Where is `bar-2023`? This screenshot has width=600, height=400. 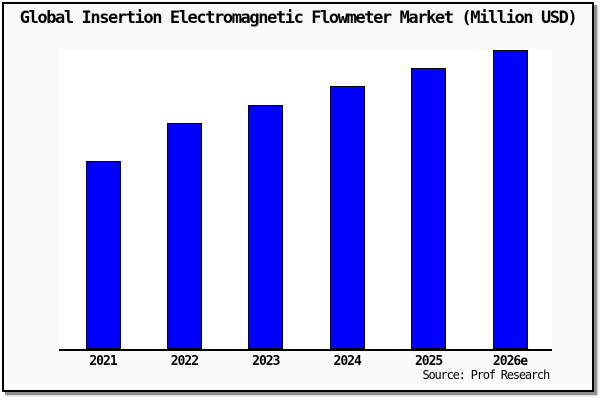 bar-2023 is located at coordinates (265, 227).